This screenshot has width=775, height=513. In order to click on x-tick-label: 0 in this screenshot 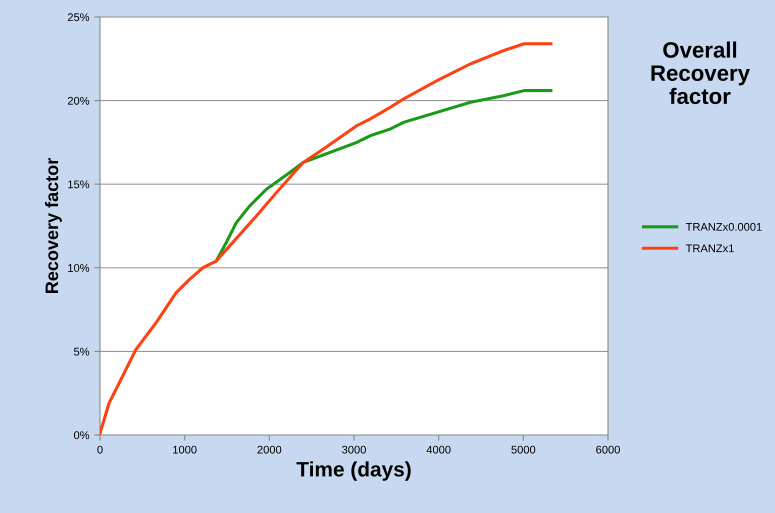, I will do `click(100, 450)`.